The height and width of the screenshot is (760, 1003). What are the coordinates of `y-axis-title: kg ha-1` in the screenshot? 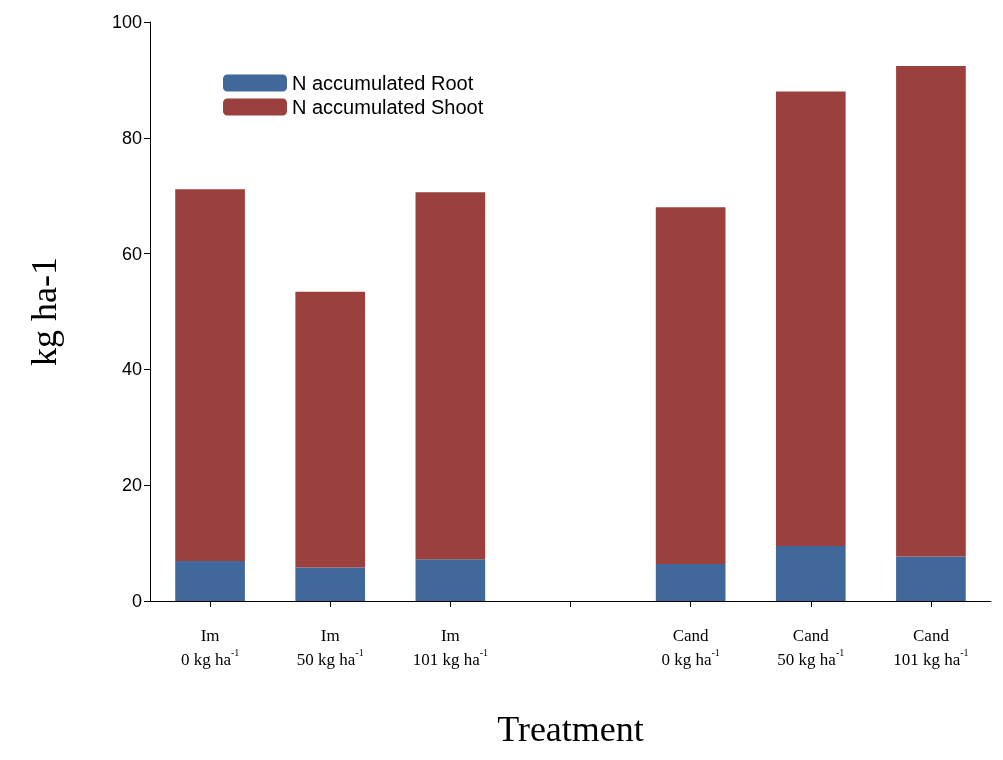 It's located at (44, 311).